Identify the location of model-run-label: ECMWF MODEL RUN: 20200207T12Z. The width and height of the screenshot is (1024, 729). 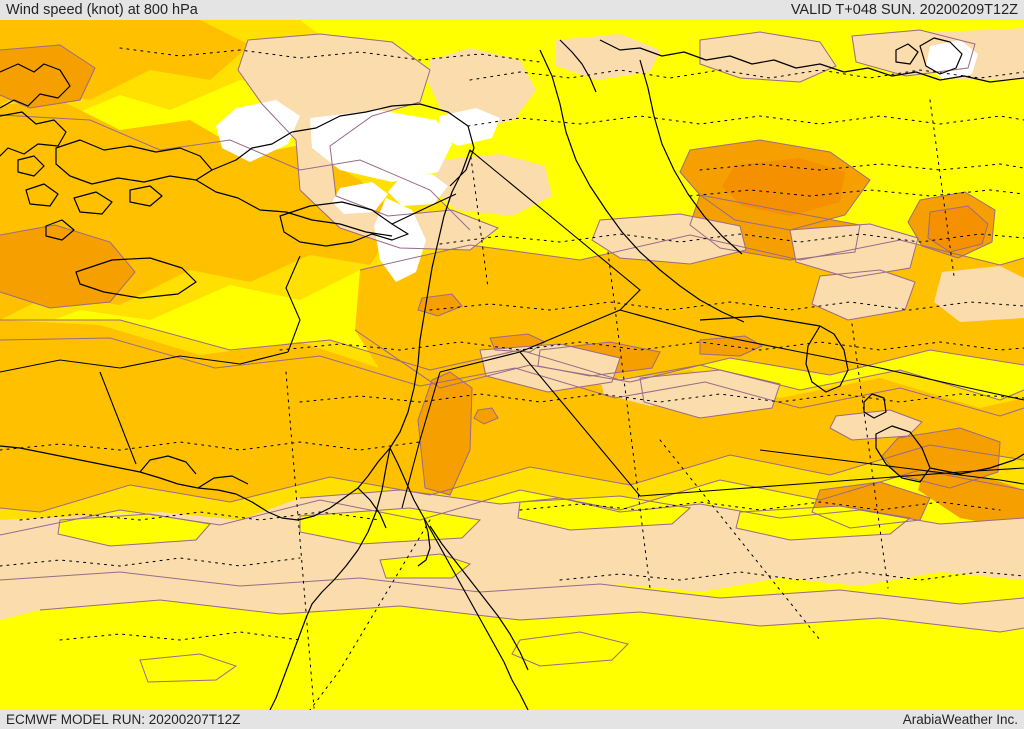
(123, 719).